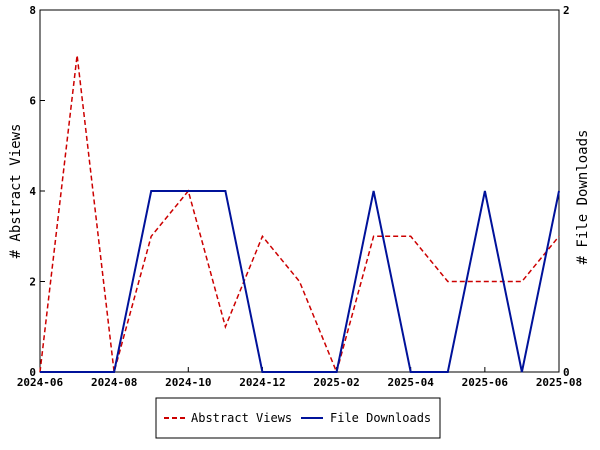 The height and width of the screenshot is (450, 600). Describe the element at coordinates (32, 282) in the screenshot. I see `y-left-tick-label: 2` at that location.